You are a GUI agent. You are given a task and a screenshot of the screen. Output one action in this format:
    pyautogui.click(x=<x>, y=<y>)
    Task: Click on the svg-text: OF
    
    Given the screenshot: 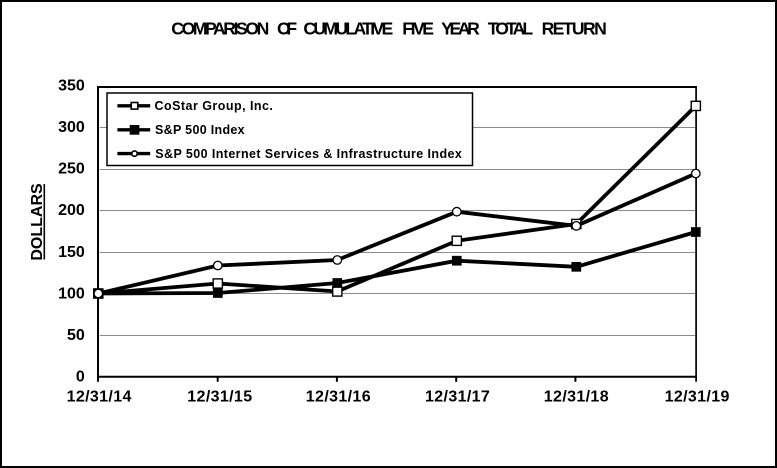 What is the action you would take?
    pyautogui.click(x=287, y=28)
    